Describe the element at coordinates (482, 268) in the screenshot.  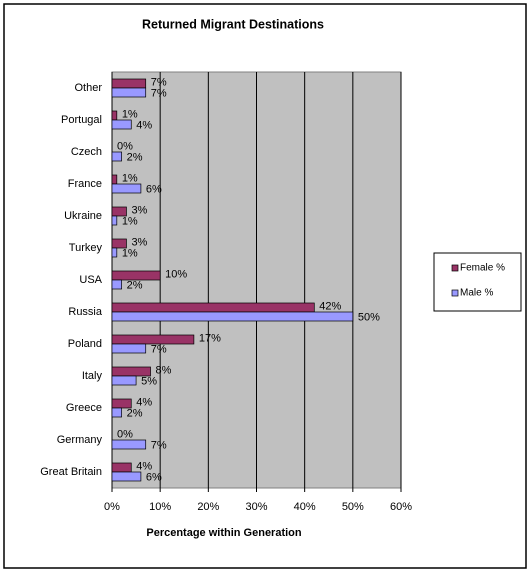
I see `legend-label: Female %` at that location.